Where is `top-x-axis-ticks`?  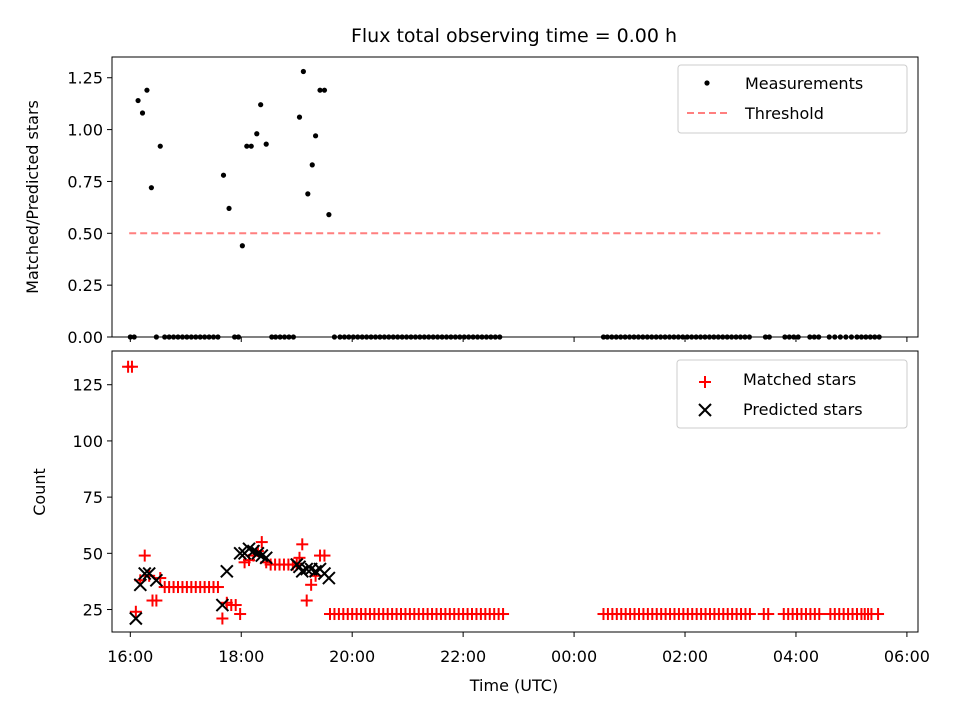
top-x-axis-ticks is located at coordinates (518, 339).